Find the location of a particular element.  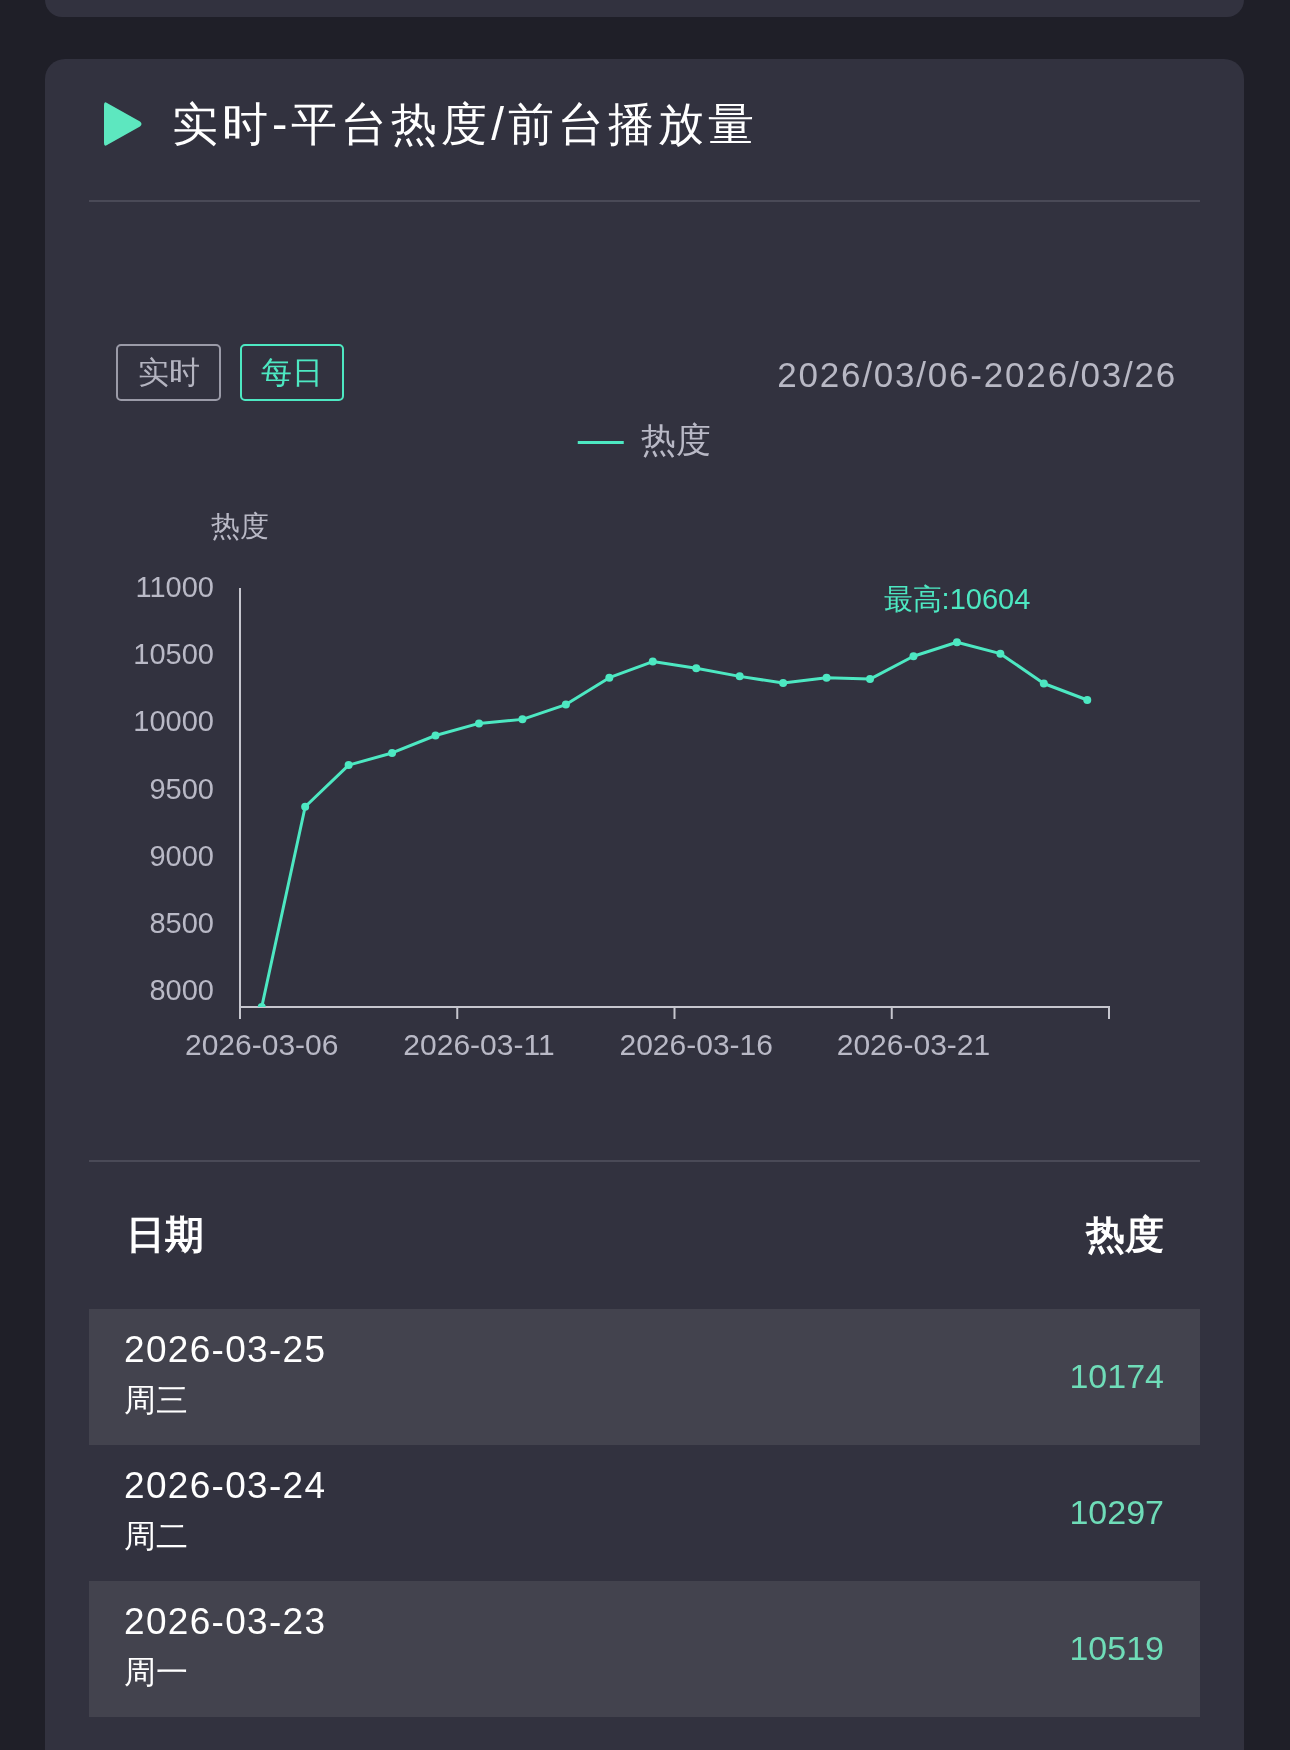

button: 每日 is located at coordinates (292, 372).